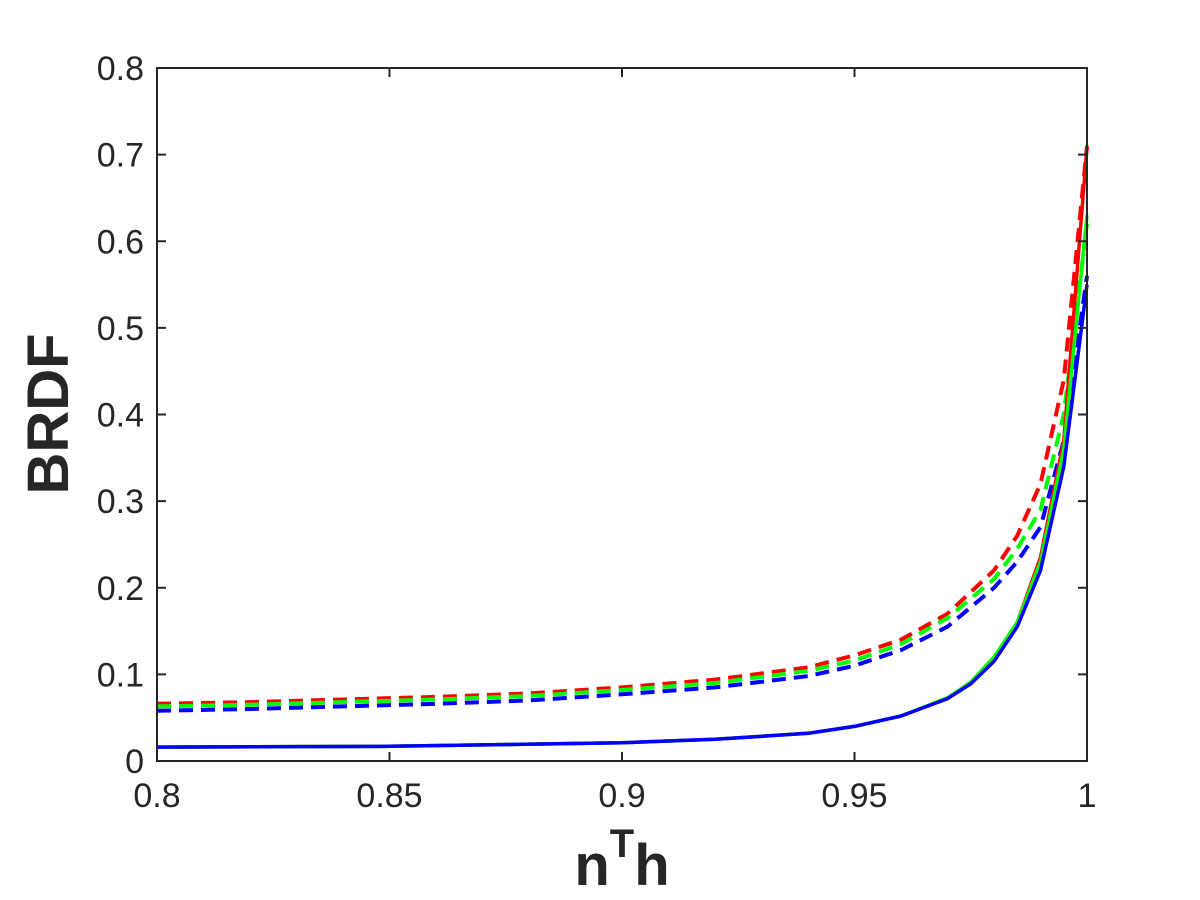 This screenshot has height=900, width=1200. What do you see at coordinates (120, 69) in the screenshot?
I see `y-tick-label: 0.8` at bounding box center [120, 69].